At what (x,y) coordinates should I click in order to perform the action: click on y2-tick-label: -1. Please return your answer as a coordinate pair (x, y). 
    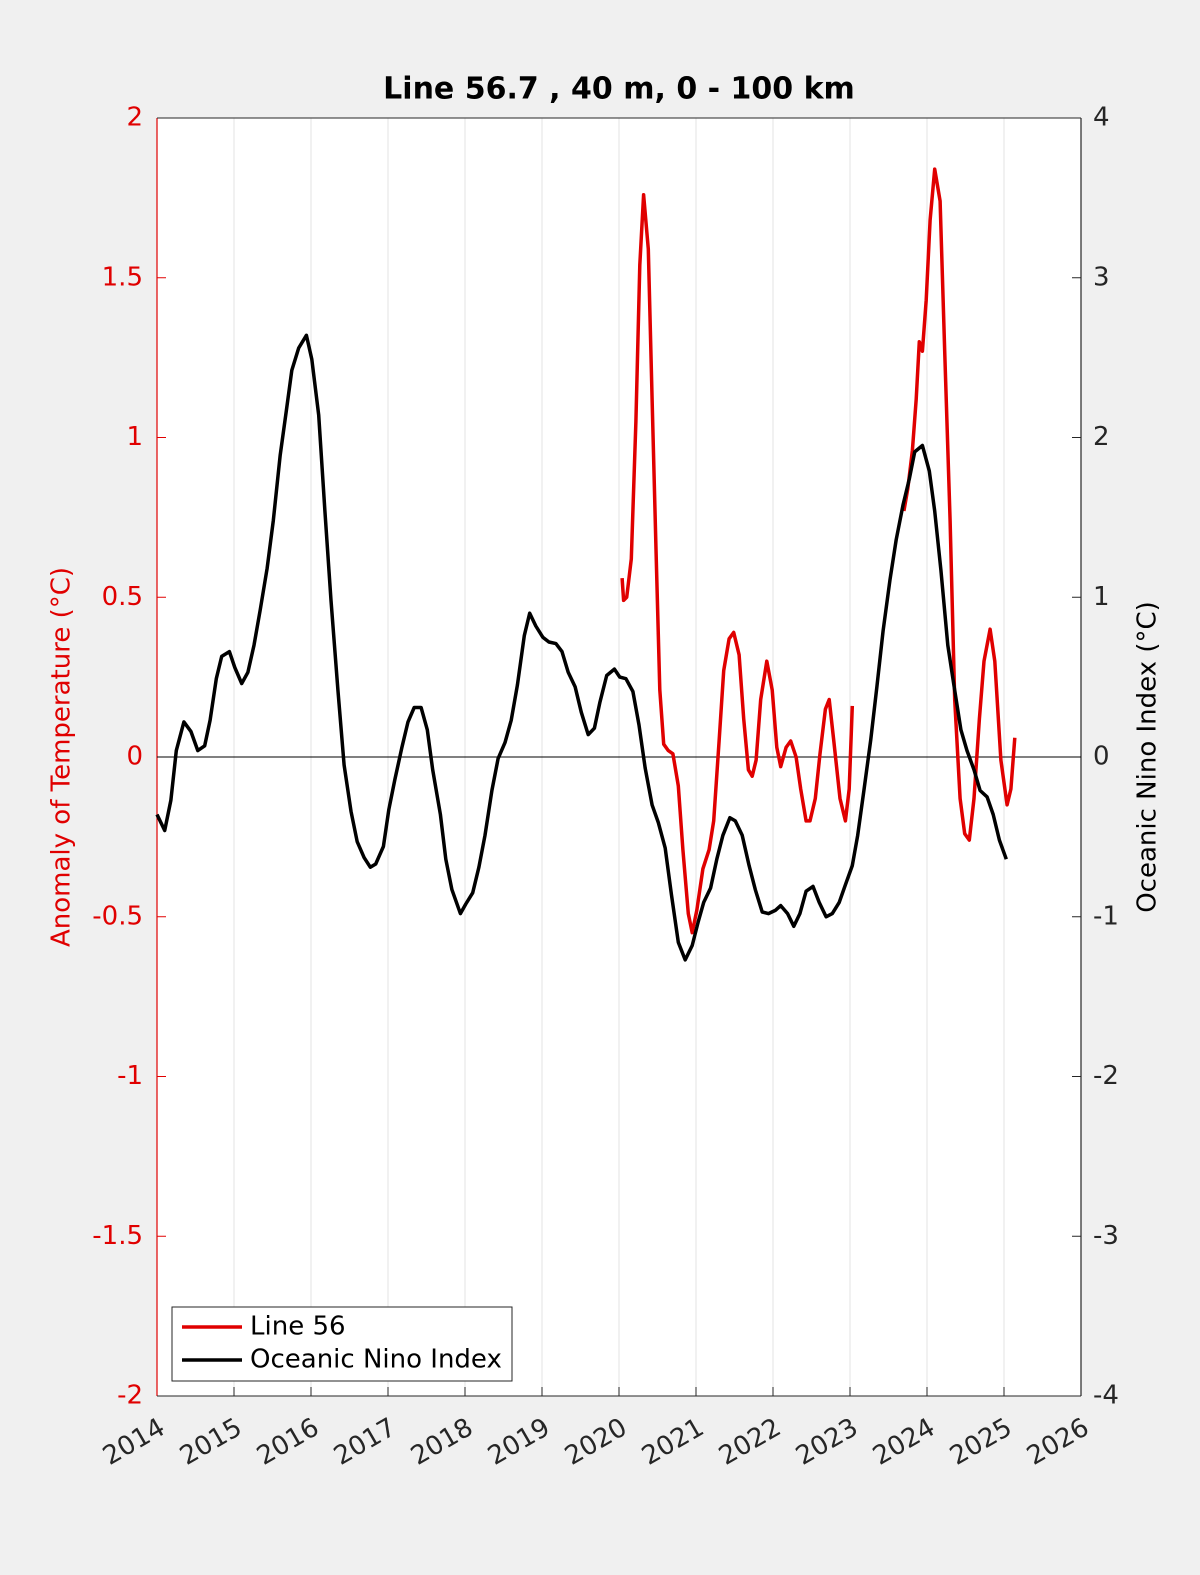
    Looking at the image, I should click on (1106, 916).